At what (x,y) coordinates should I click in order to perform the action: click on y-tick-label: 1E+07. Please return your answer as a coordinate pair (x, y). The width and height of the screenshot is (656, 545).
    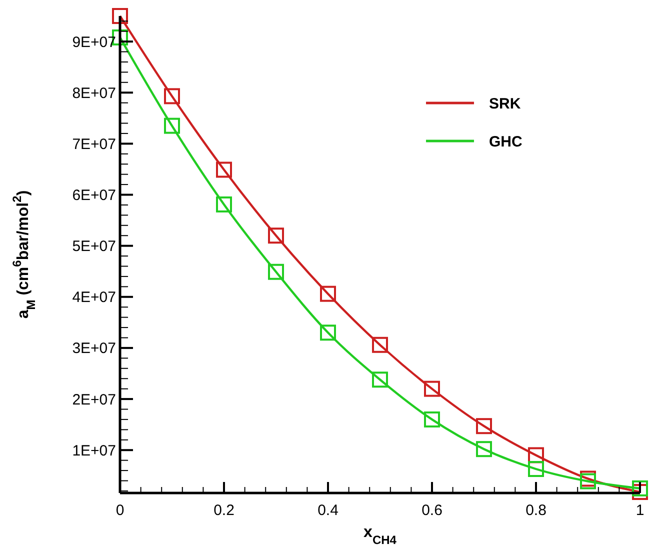
    Looking at the image, I should click on (94, 451).